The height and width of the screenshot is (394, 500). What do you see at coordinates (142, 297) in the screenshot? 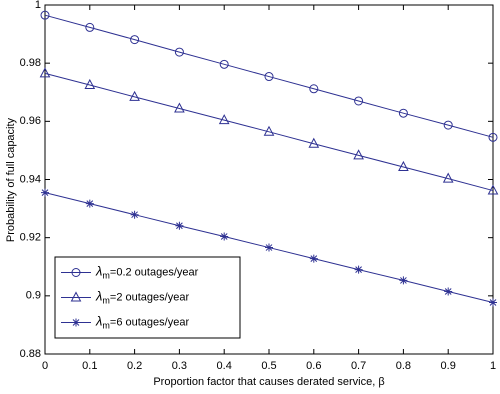
I see `legend-label: λm=2 outages/year` at bounding box center [142, 297].